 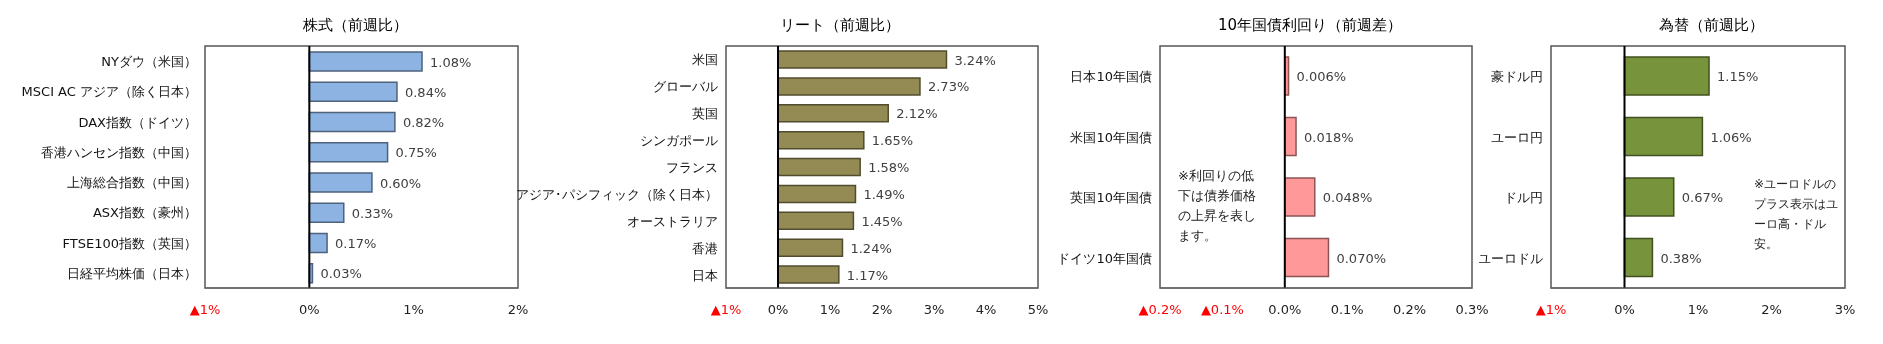 I want to click on x-tick-label: 0.1%, so click(x=1347, y=309).